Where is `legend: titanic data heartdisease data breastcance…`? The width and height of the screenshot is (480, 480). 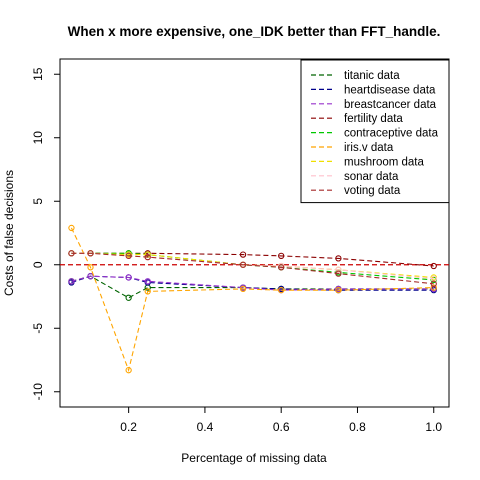 legend: titanic data heartdisease data breastcance… is located at coordinates (375, 131).